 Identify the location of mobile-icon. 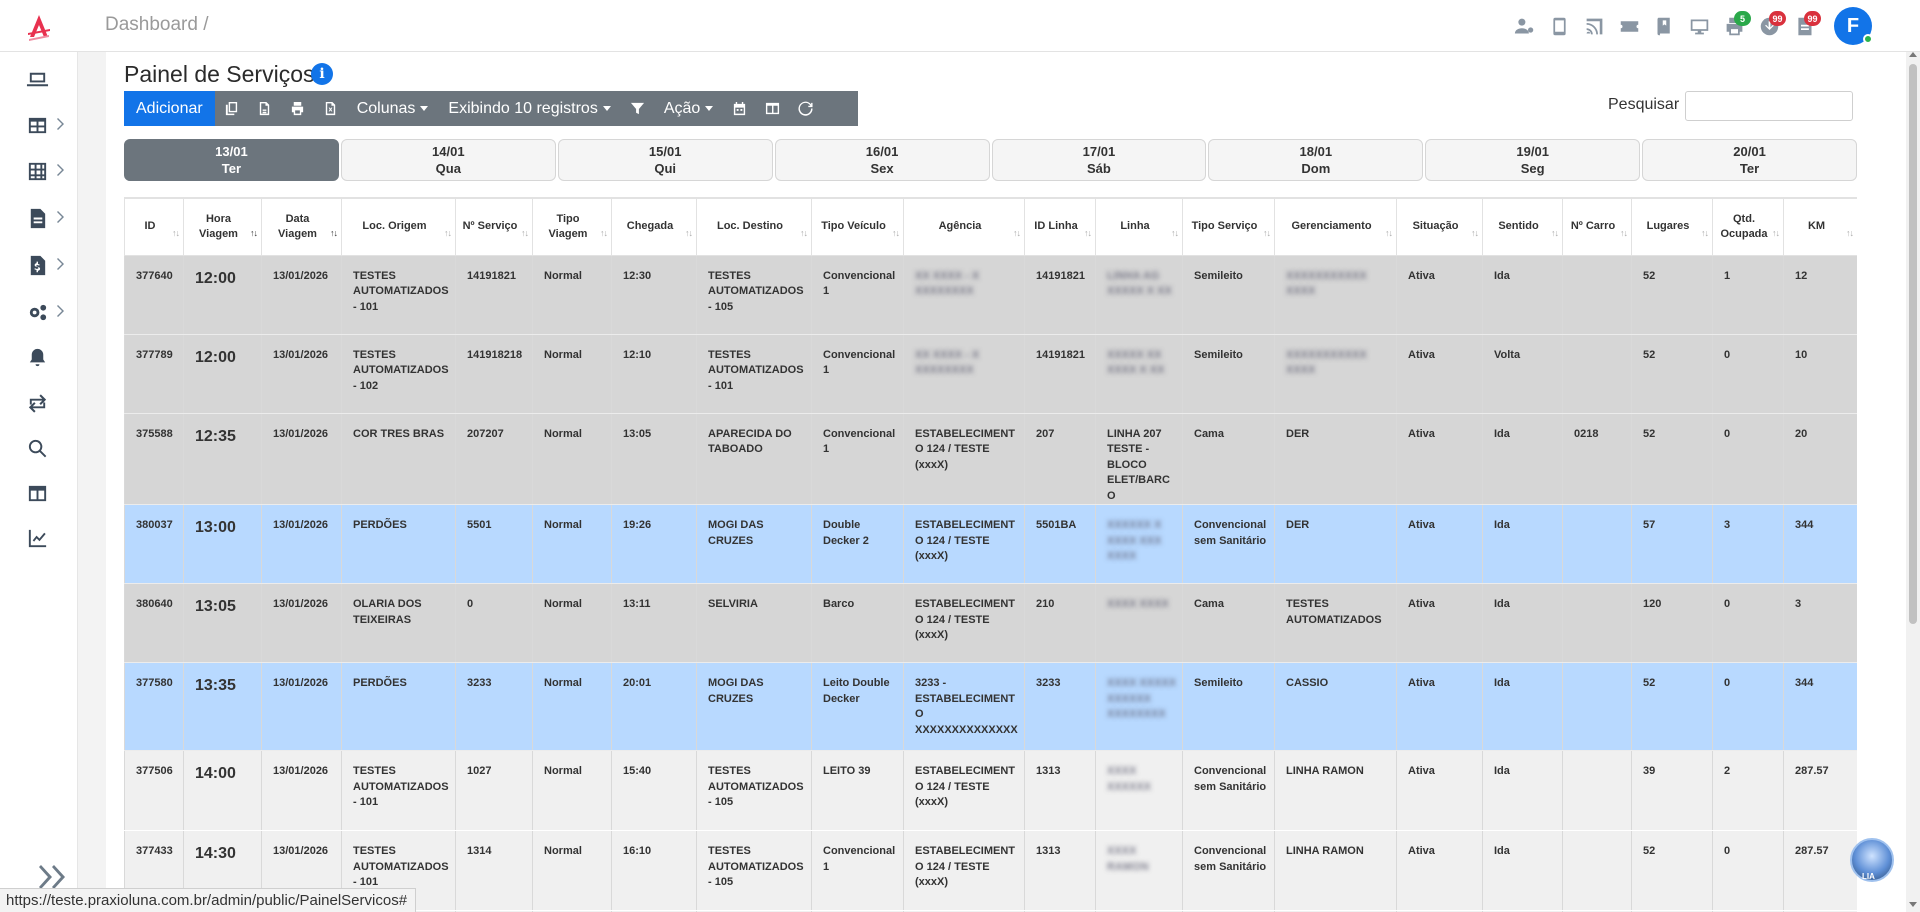
(1559, 26).